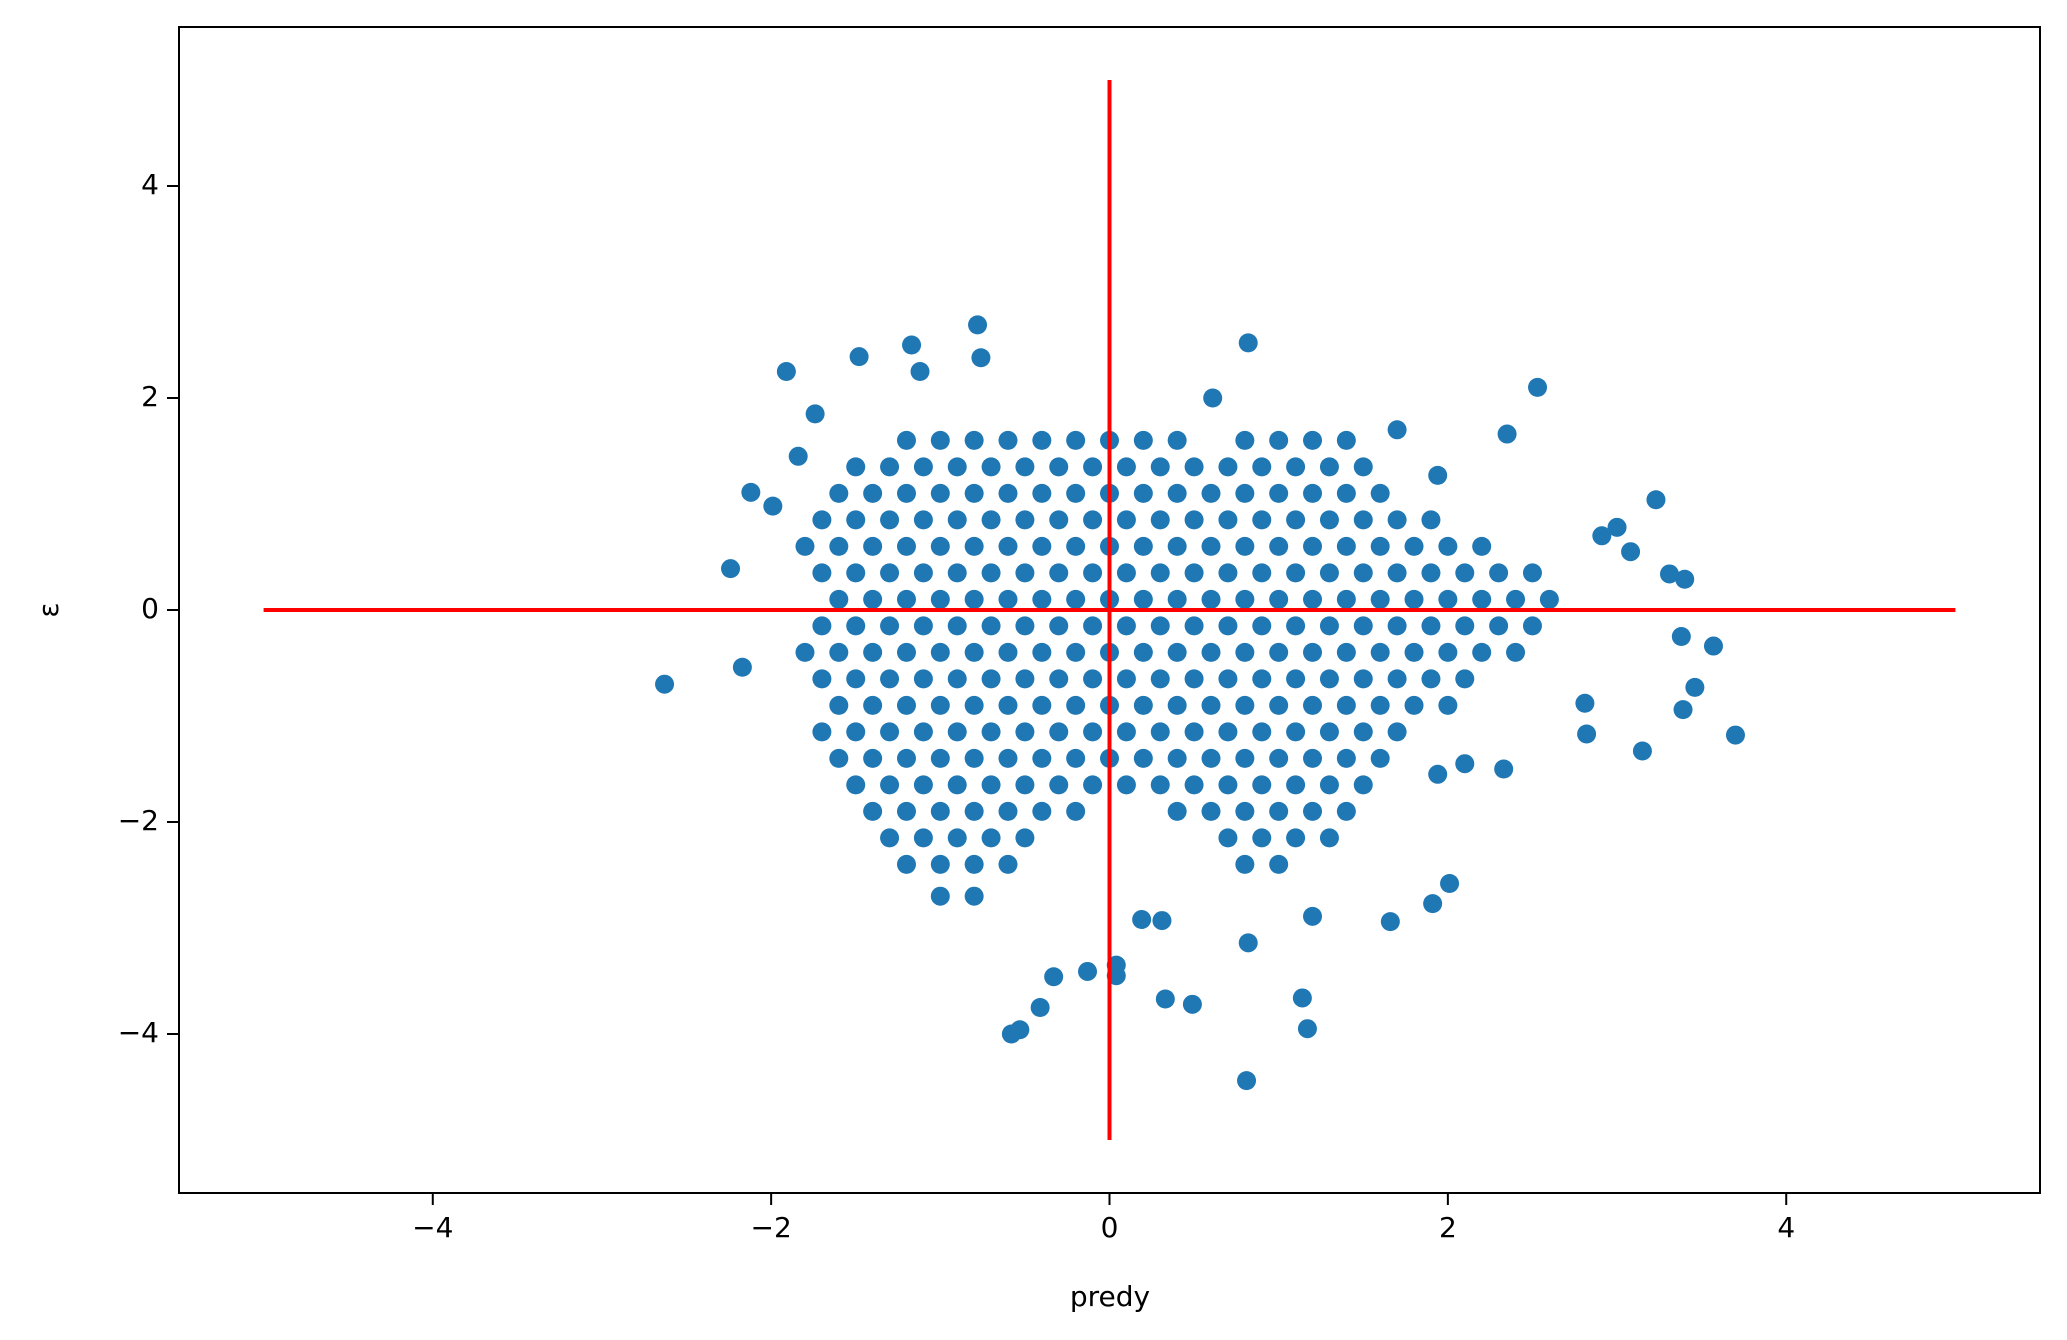 This screenshot has height=1340, width=2067. Describe the element at coordinates (138, 1032) in the screenshot. I see `y-tick-label: −4` at that location.